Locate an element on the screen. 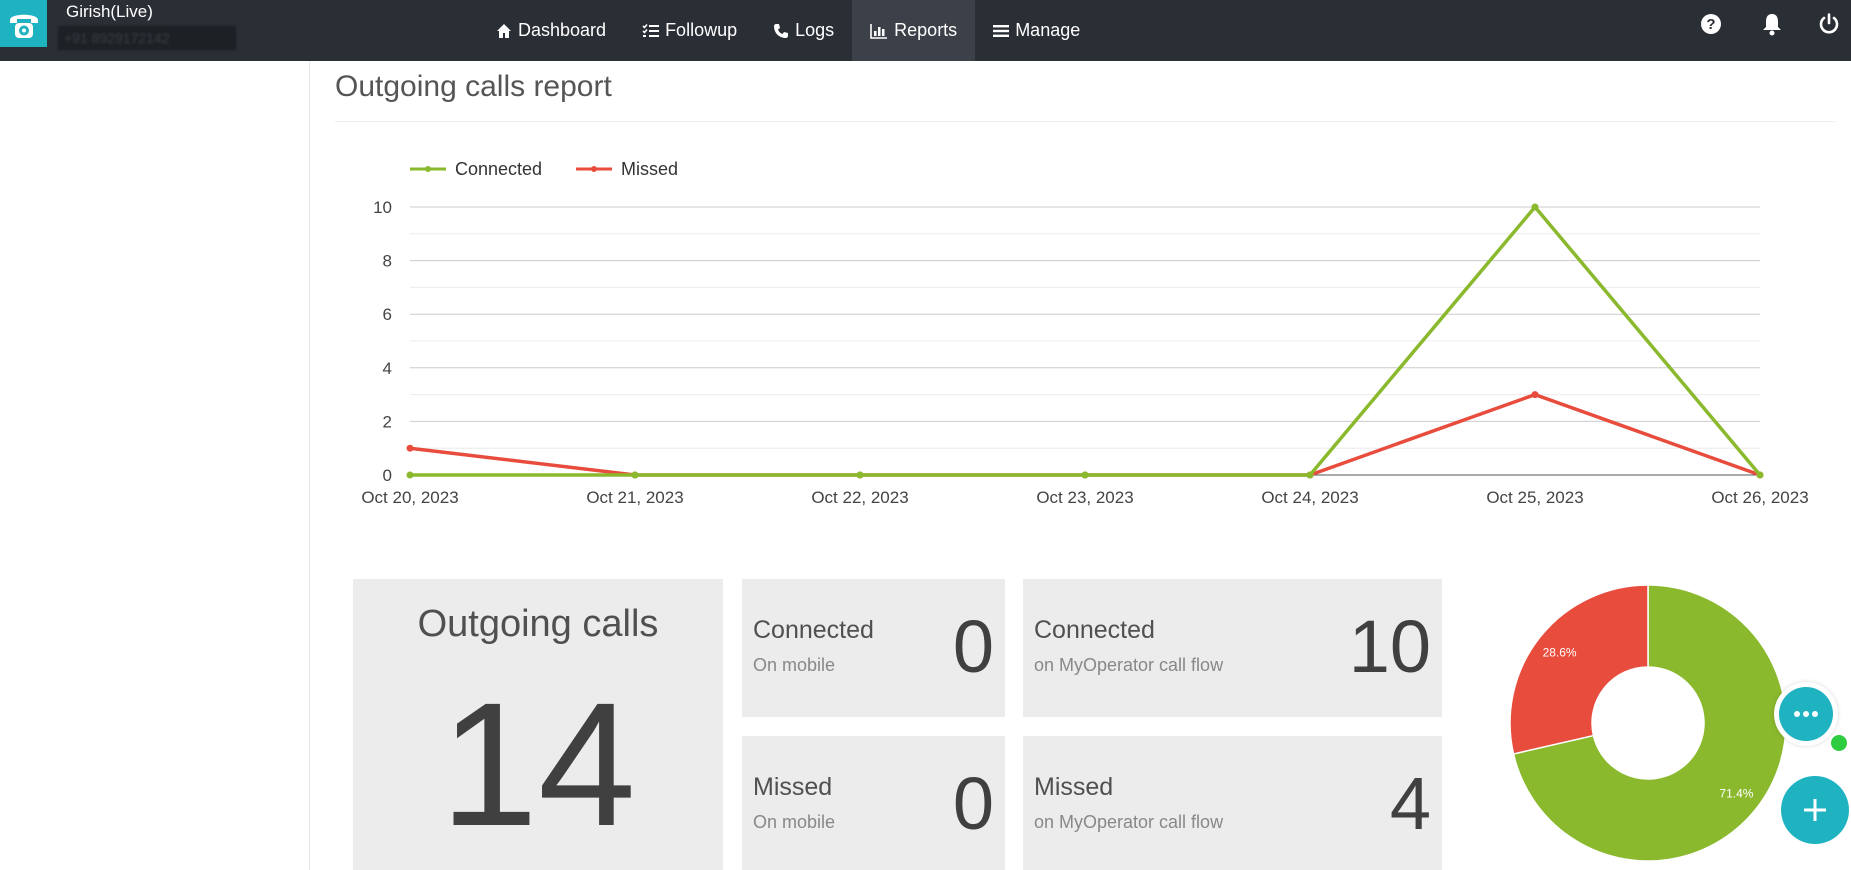 This screenshot has height=870, width=1851. legend-label: Missed is located at coordinates (649, 169).